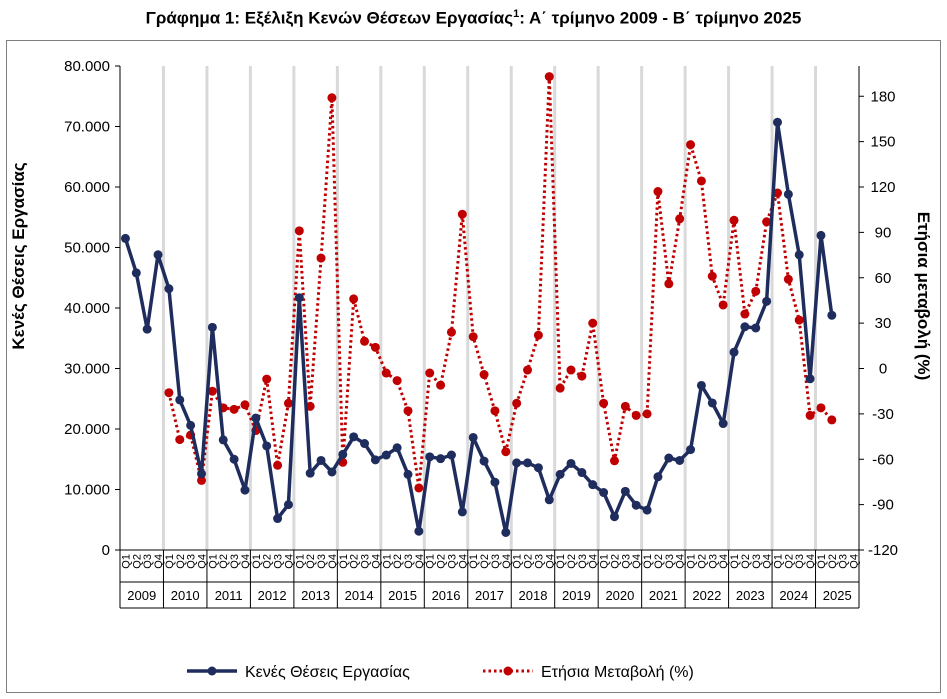 This screenshot has height=699, width=947. I want to click on left-tick-label: 20.000, so click(87, 429).